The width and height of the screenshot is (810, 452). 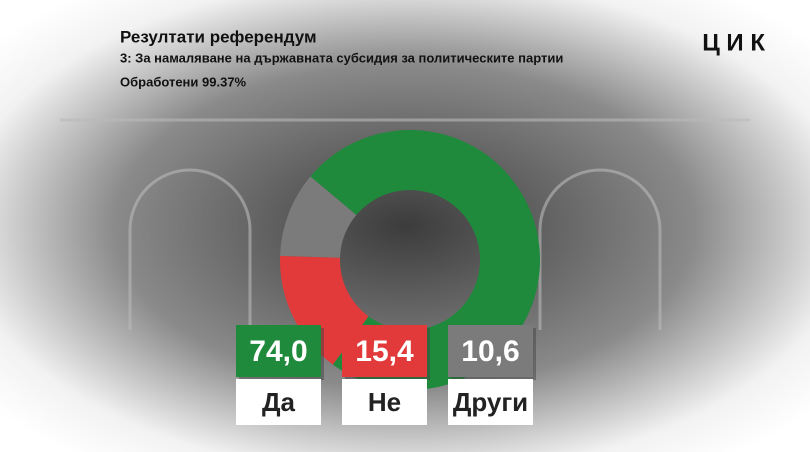 I want to click on value-label: 74,0, so click(x=278, y=351).